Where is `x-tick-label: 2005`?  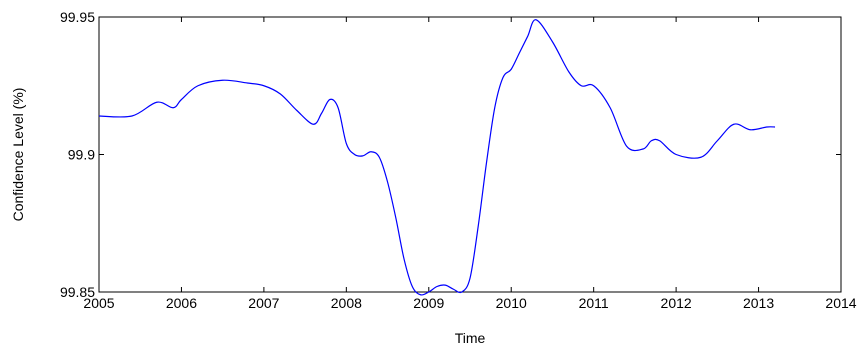
x-tick-label: 2005 is located at coordinates (98, 303).